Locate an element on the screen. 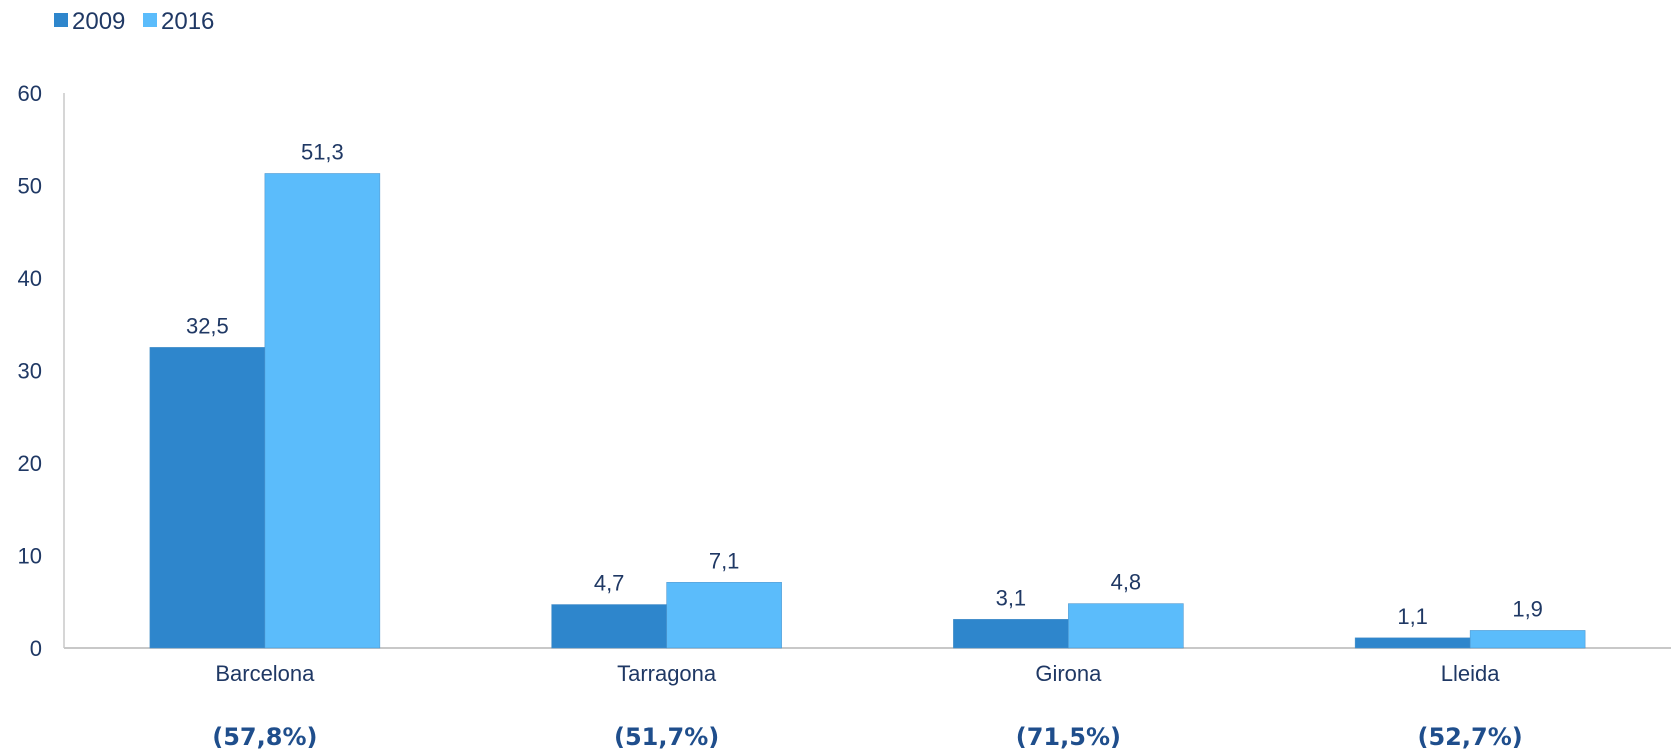 The height and width of the screenshot is (752, 1671). share-label-tarragona: (51,7%) is located at coordinates (666, 737).